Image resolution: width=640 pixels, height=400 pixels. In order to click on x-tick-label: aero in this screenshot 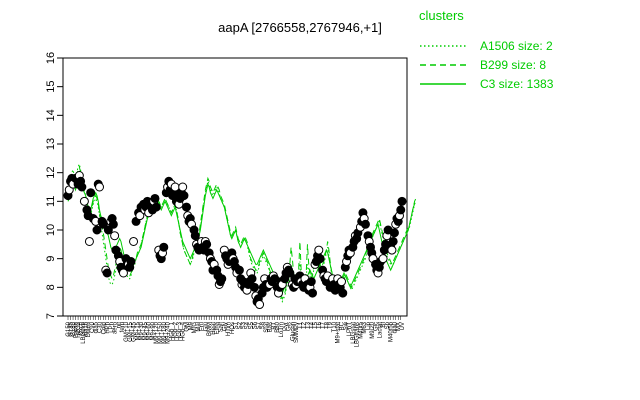, I will do `click(116, 327)`.